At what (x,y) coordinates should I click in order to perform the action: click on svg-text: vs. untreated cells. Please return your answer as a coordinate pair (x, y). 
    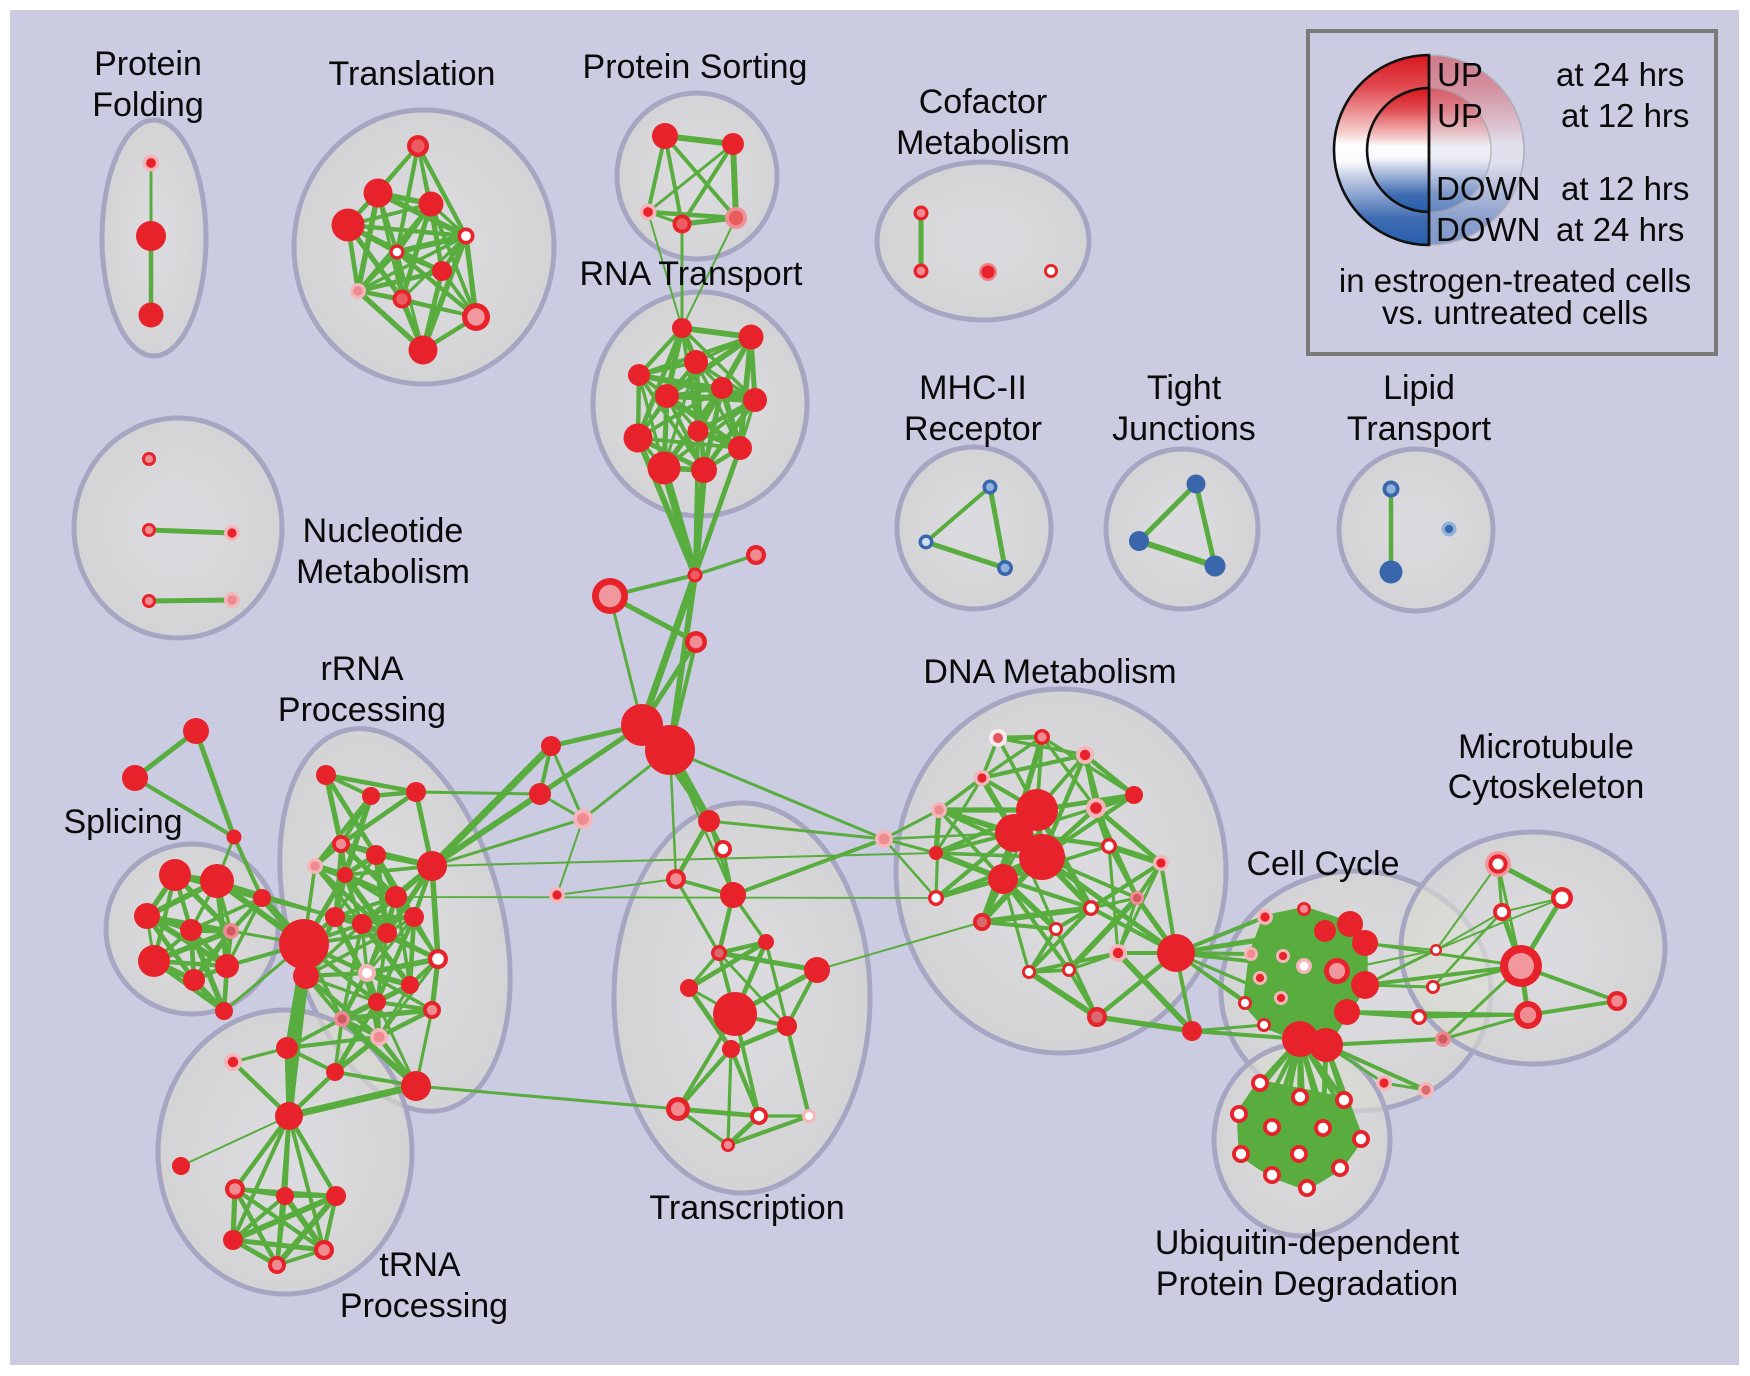
    Looking at the image, I should click on (1515, 312).